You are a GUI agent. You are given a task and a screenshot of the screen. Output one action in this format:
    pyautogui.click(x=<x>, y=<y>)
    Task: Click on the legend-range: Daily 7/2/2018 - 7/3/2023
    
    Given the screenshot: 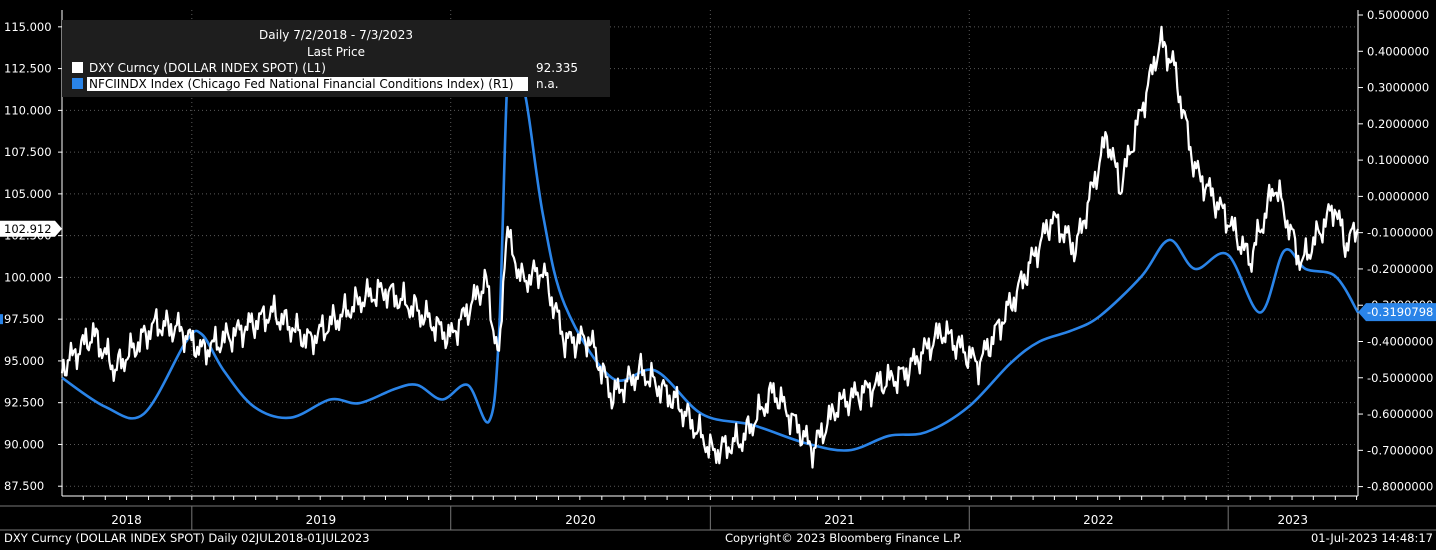 What is the action you would take?
    pyautogui.click(x=336, y=35)
    